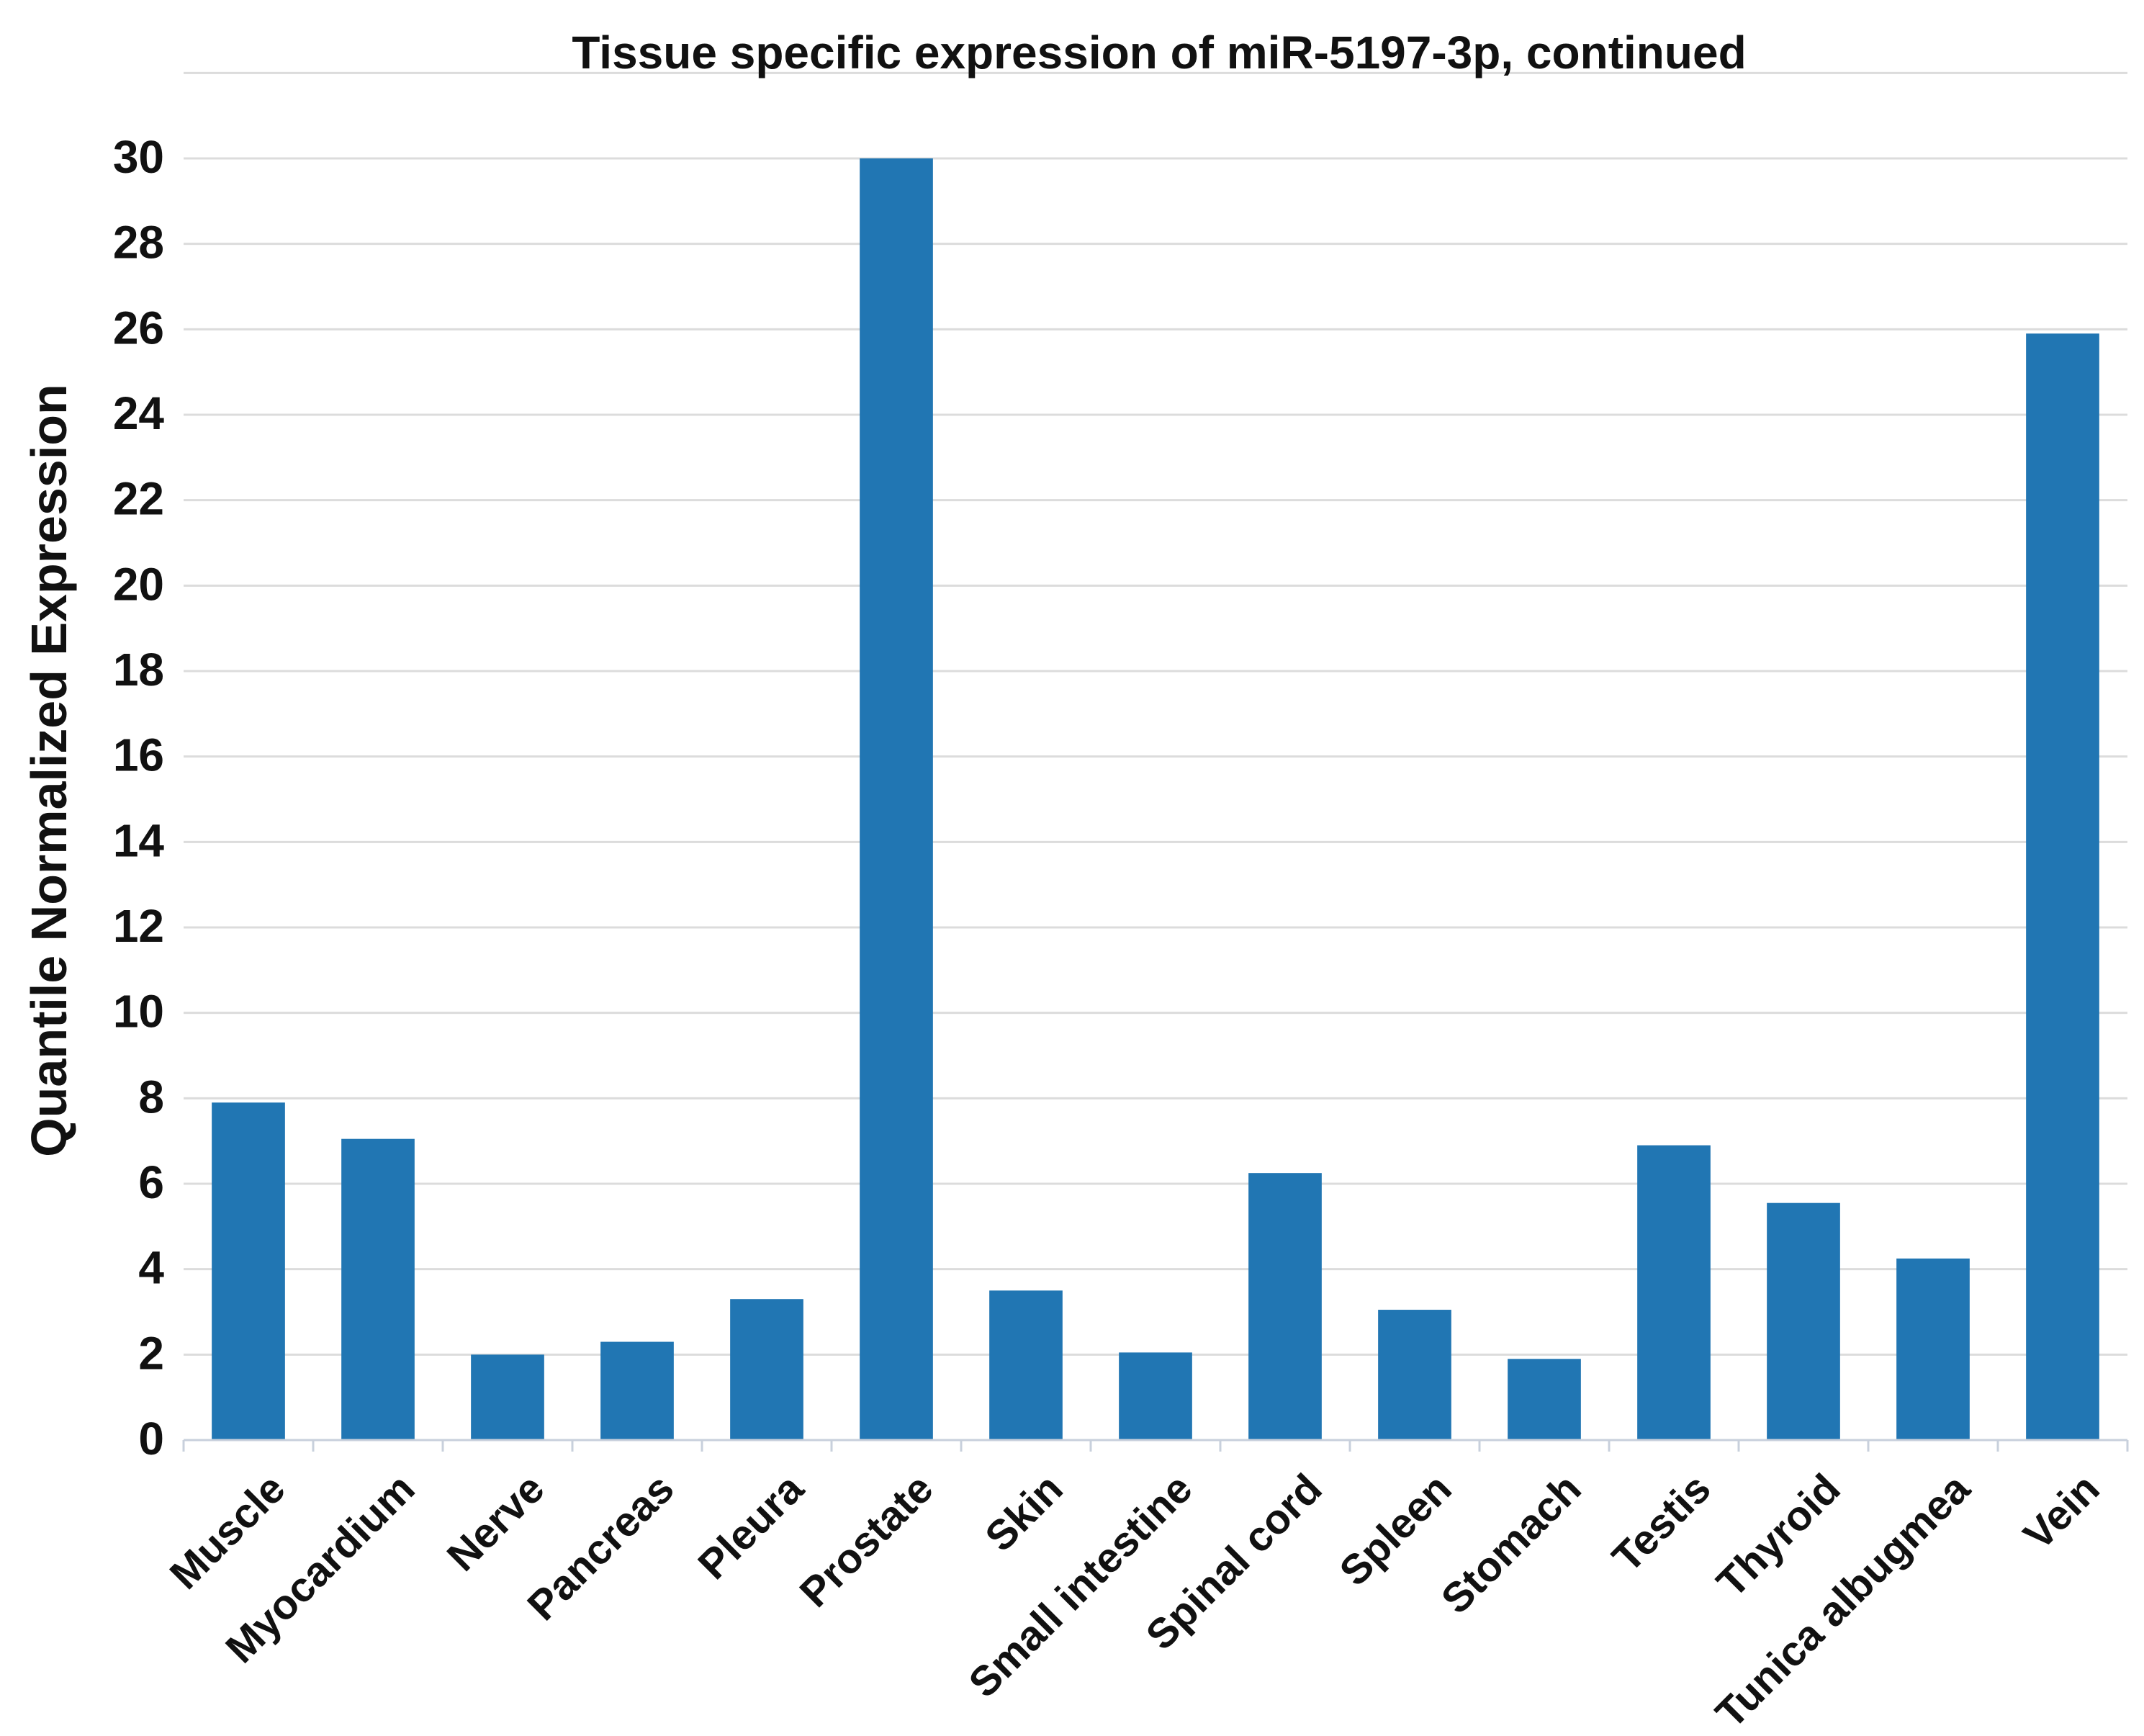 The height and width of the screenshot is (1736, 2144). Describe the element at coordinates (227, 1531) in the screenshot. I see `x-tick-label: Muscle` at that location.